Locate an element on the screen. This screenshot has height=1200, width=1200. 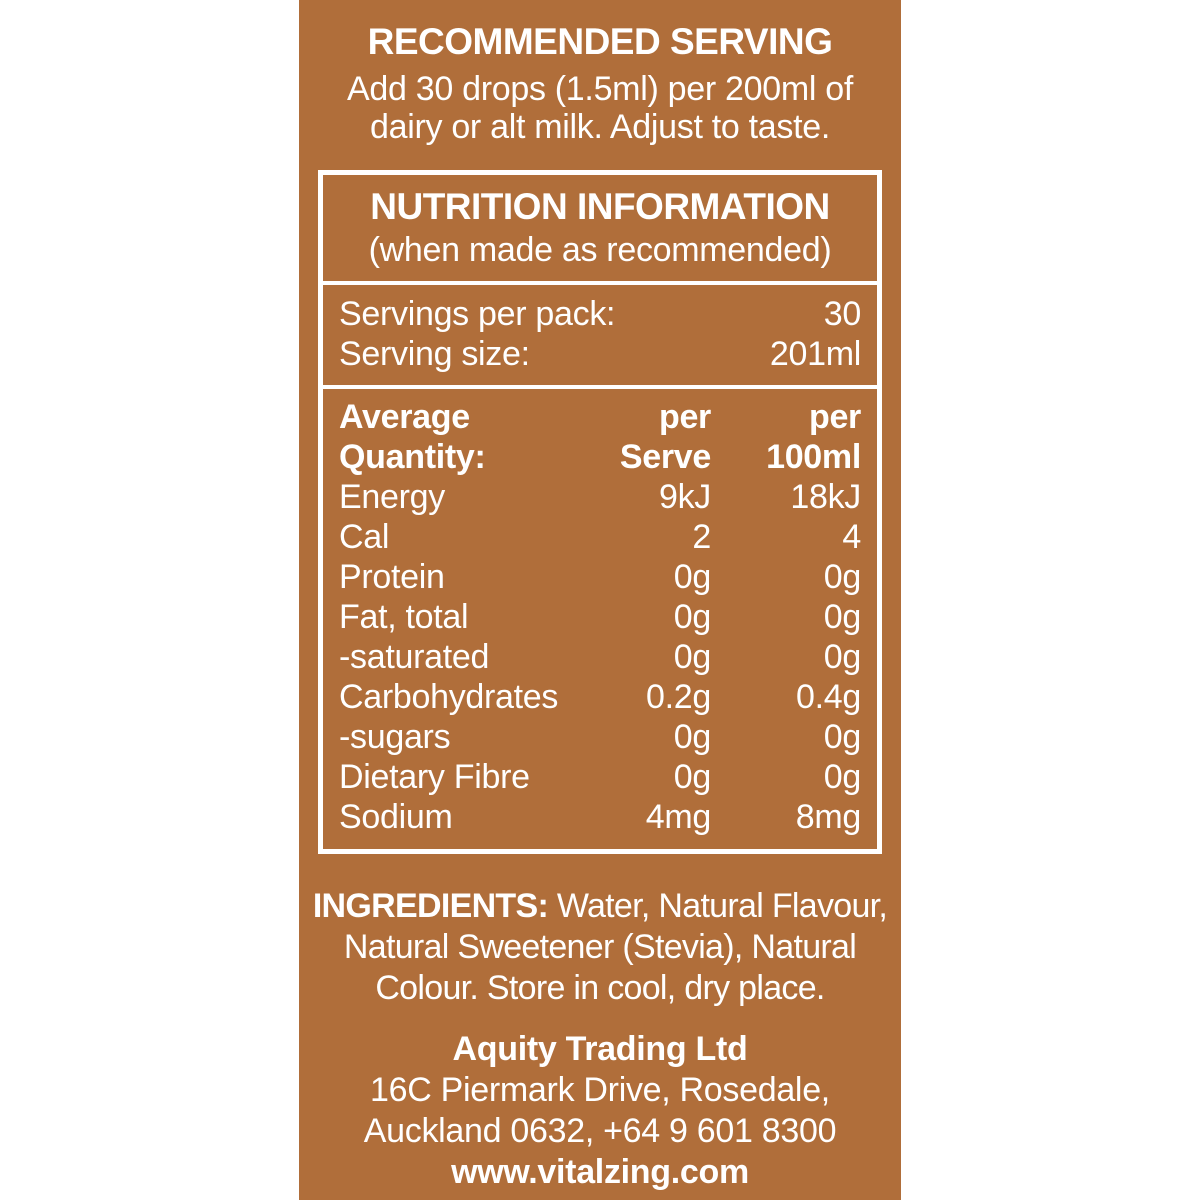
table-row: Dietary Fibre 0g 0g is located at coordinates (600, 777).